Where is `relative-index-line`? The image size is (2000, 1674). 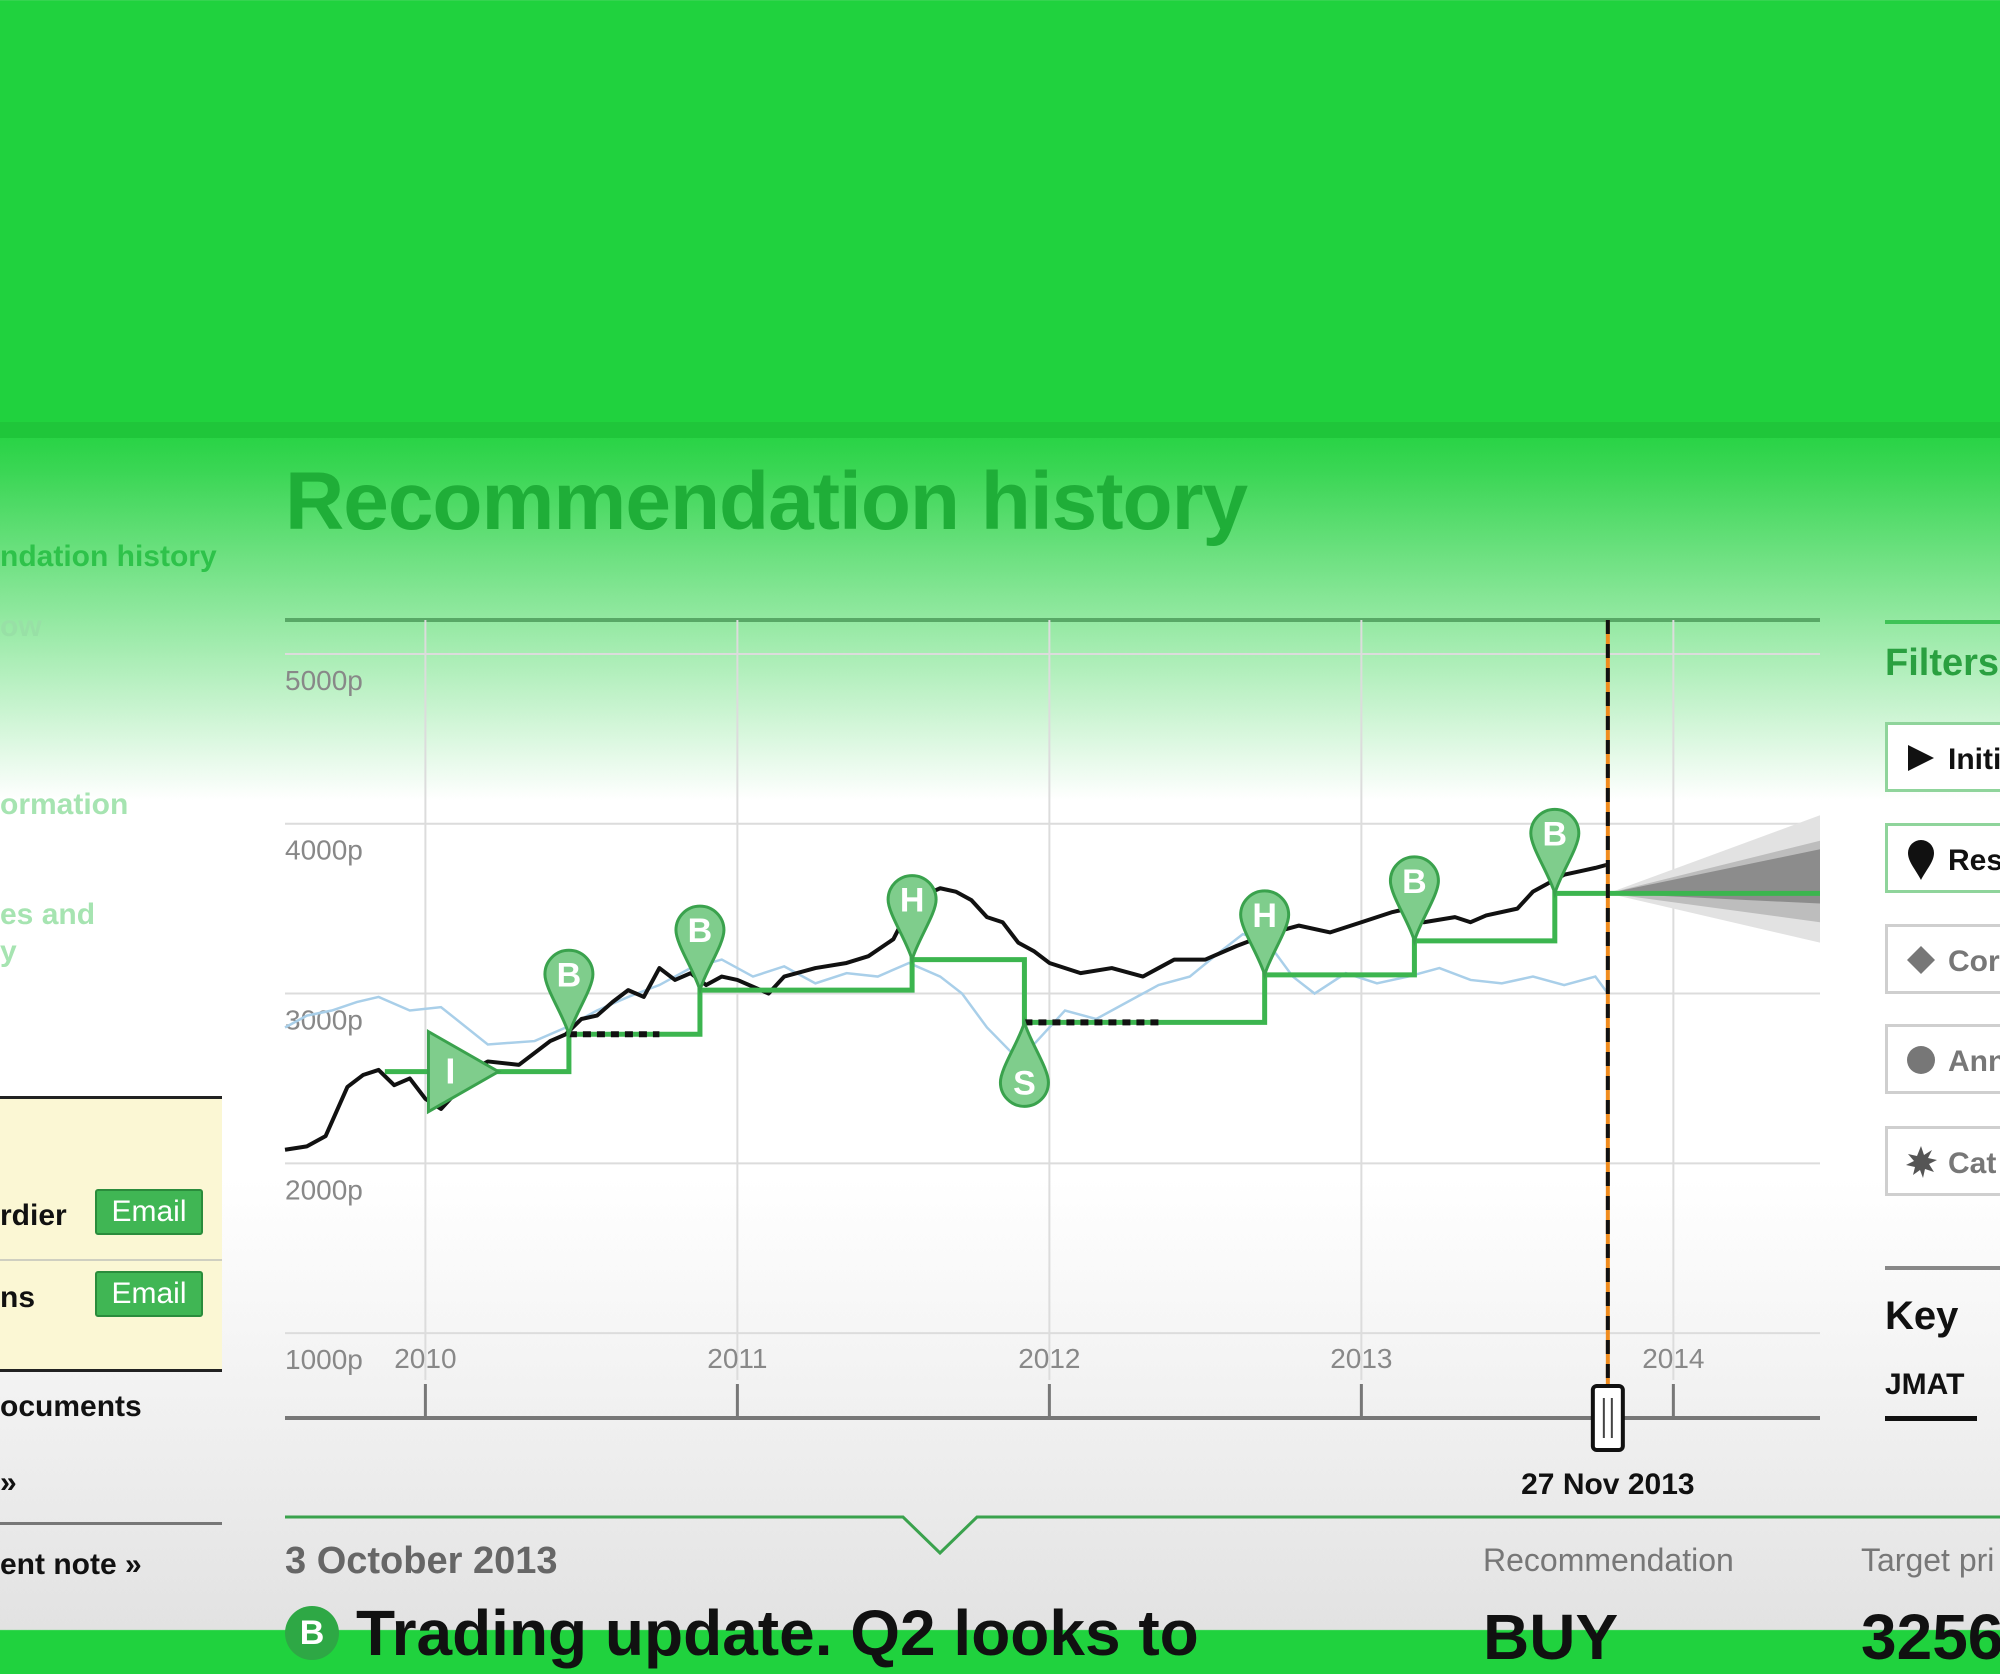 relative-index-line is located at coordinates (946, 993).